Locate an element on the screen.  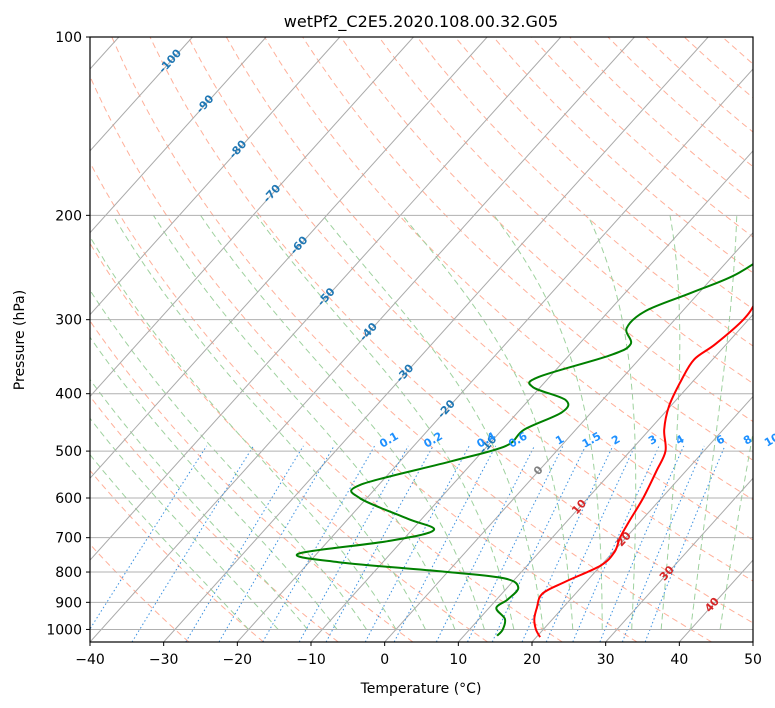
y-axis: 100 200 300 400 500 600 700 800 900 1000 is located at coordinates (68, 334).